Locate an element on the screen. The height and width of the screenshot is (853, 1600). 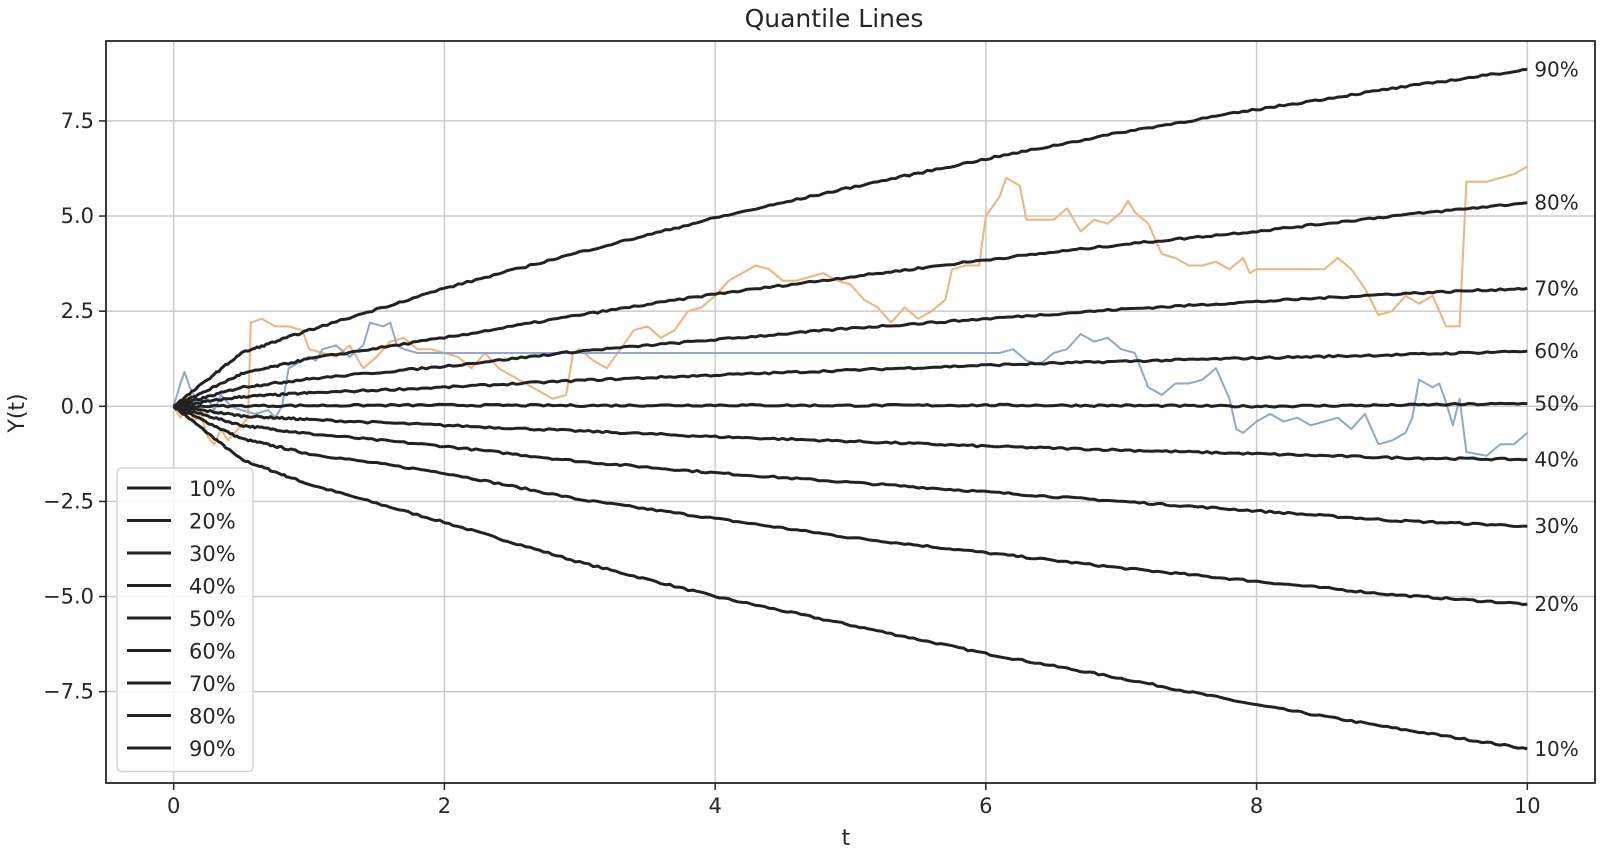
legend: 10% 20% 30% 40% 50% 60% 70% 80% 90% is located at coordinates (185, 620).